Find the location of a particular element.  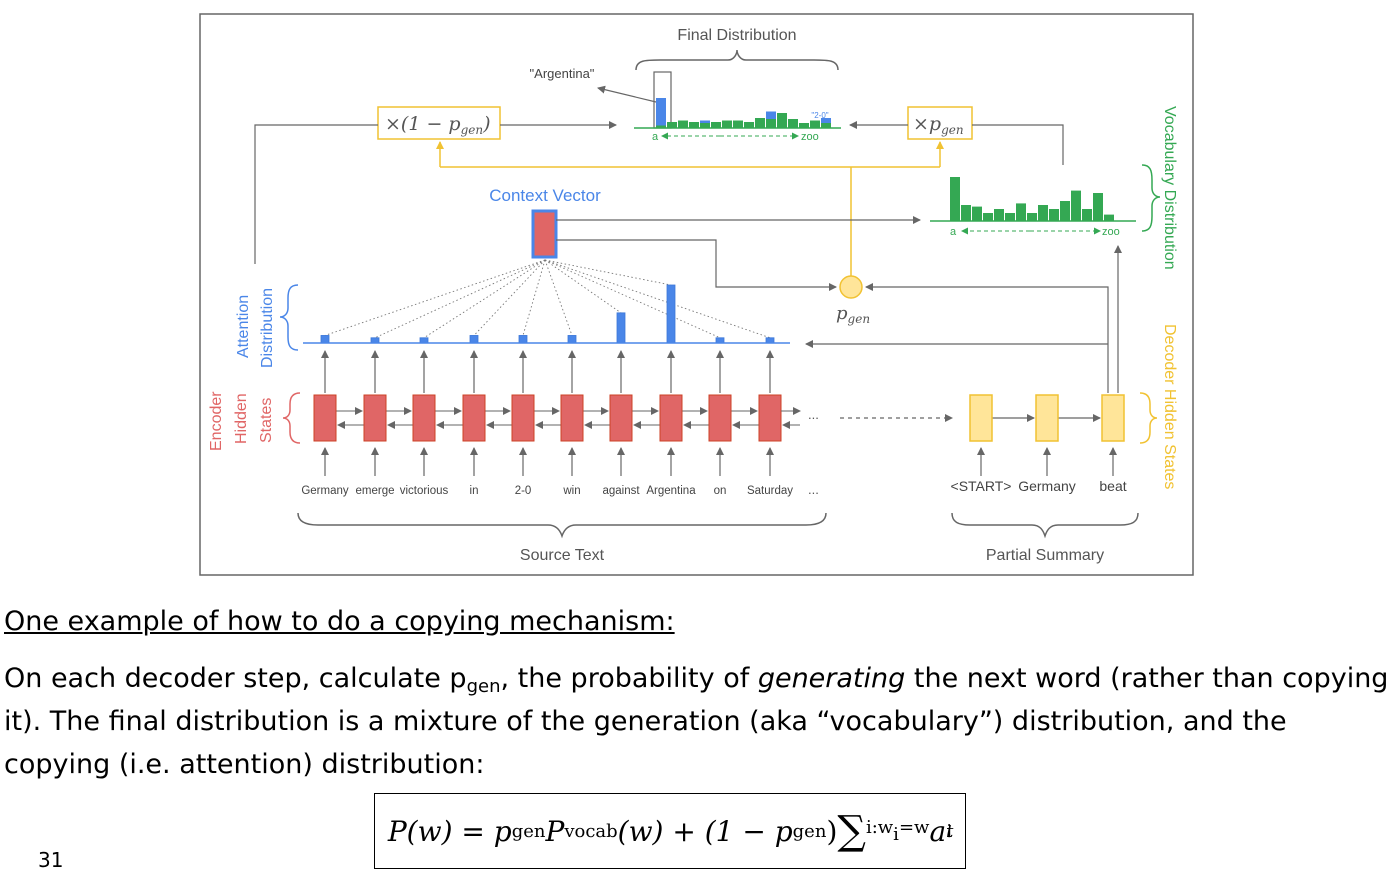

source-word: 2-0 is located at coordinates (523, 491).